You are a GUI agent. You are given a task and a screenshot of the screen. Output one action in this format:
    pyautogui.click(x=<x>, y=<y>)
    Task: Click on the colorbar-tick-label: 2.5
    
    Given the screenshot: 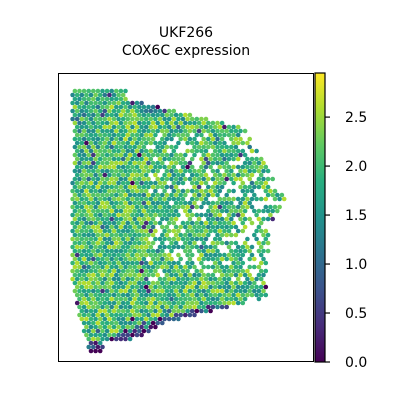 What is the action you would take?
    pyautogui.click(x=356, y=118)
    